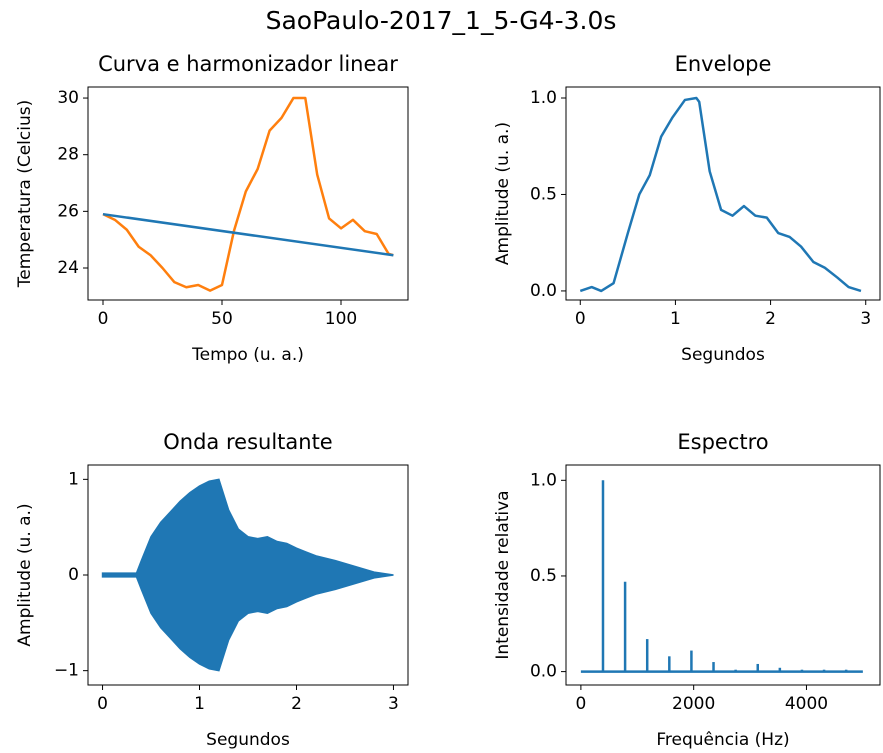 The width and height of the screenshot is (883, 753). What do you see at coordinates (723, 64) in the screenshot?
I see `axes-title: Envelope` at bounding box center [723, 64].